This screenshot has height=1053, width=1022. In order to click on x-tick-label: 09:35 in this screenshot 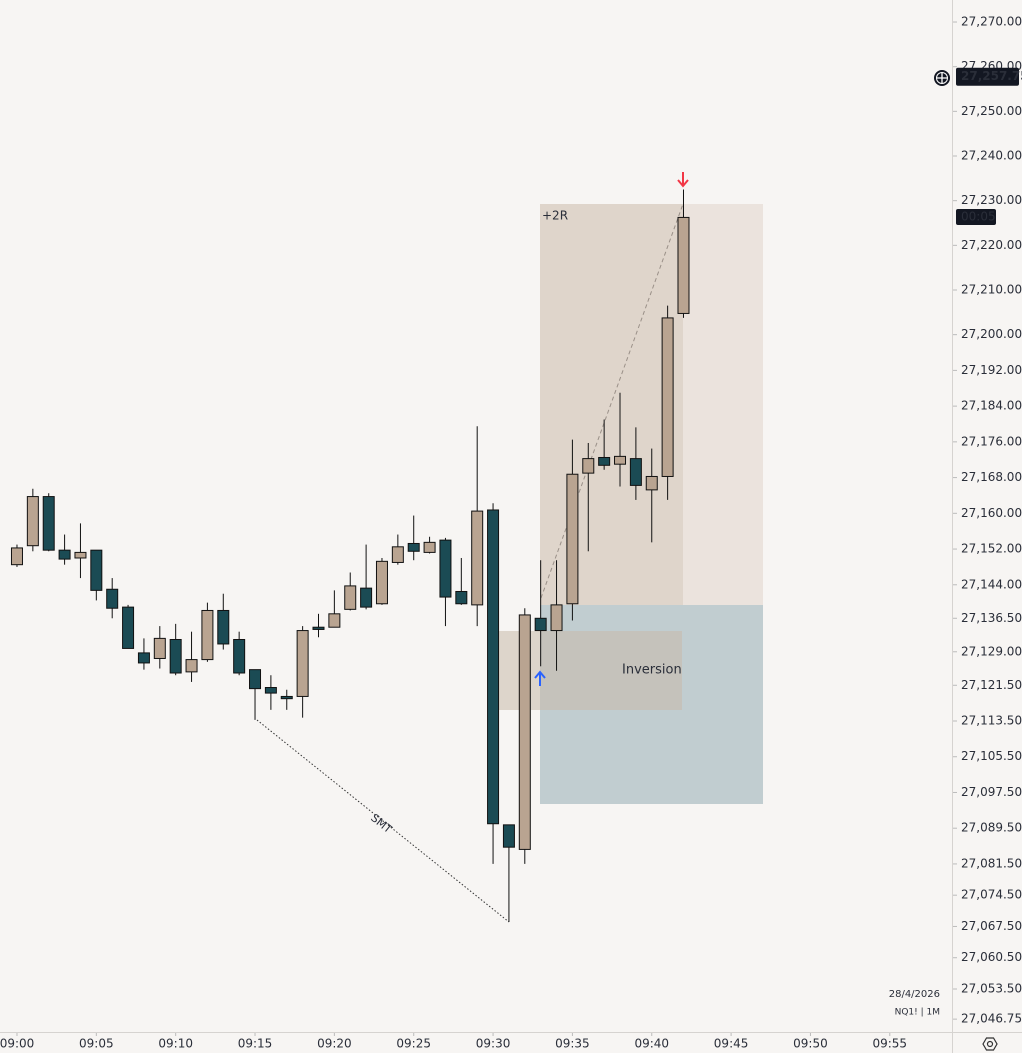, I will do `click(572, 1044)`.